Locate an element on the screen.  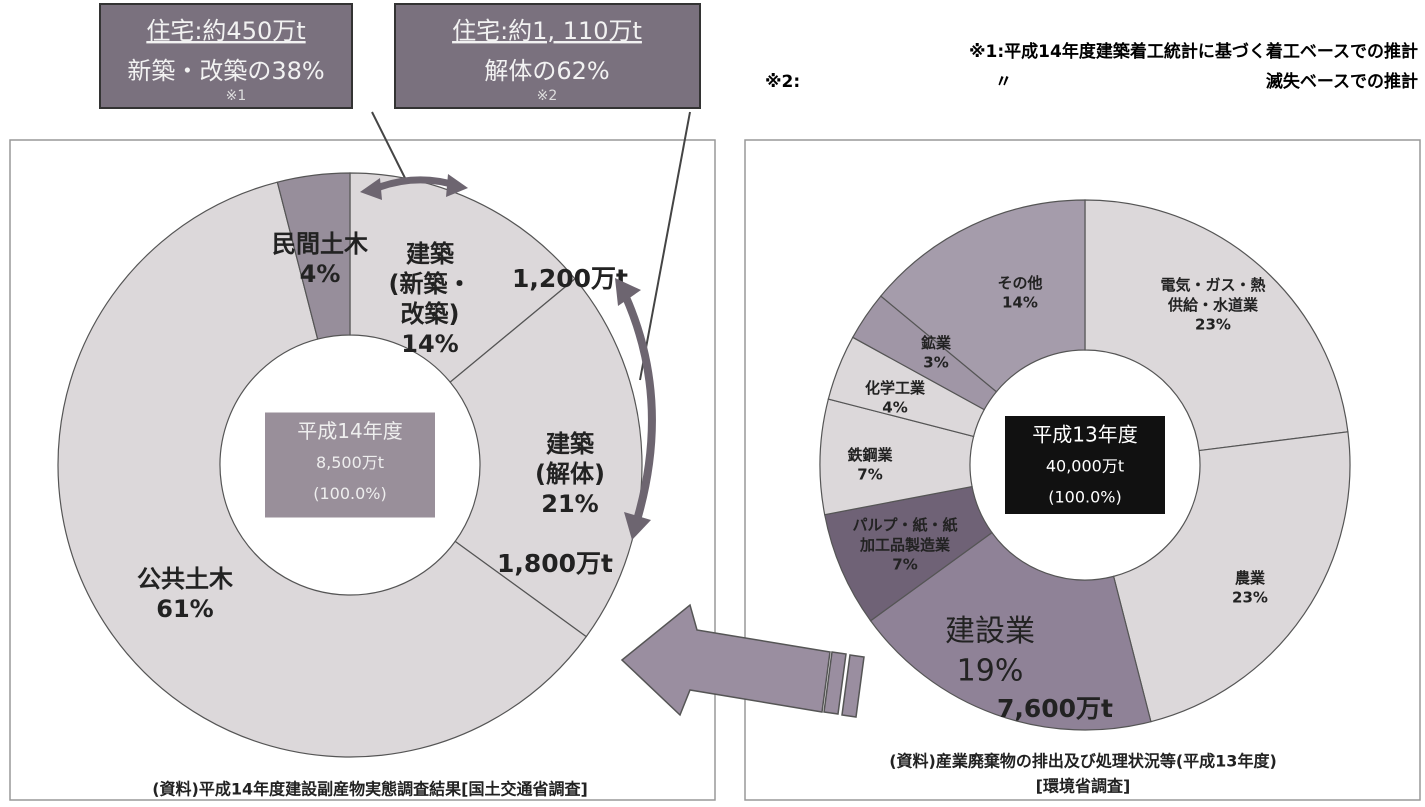
slice-label: 鉄鋼業 is located at coordinates (870, 455).